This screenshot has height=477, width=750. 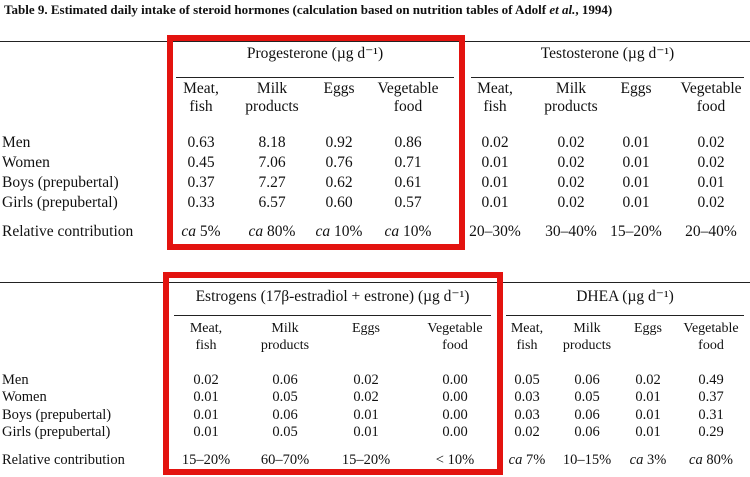 What do you see at coordinates (375, 282) in the screenshot?
I see `table-2-top-rule` at bounding box center [375, 282].